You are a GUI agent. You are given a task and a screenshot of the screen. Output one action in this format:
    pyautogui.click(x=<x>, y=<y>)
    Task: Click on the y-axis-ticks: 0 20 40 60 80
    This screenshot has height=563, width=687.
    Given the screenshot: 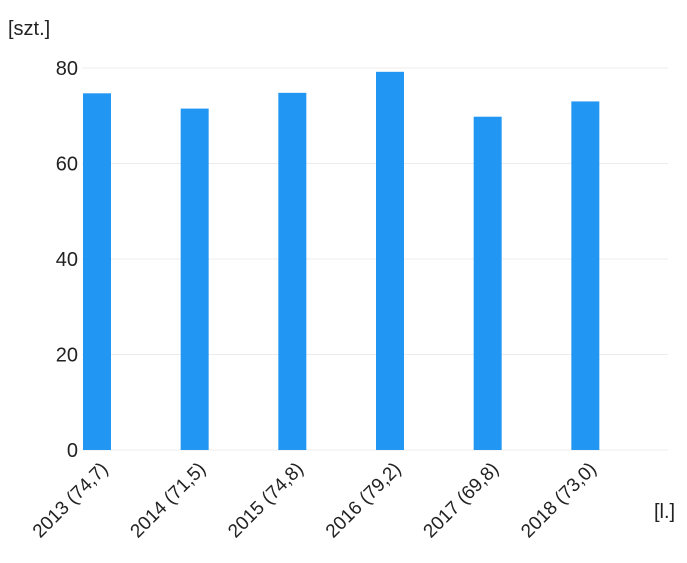 What is the action you would take?
    pyautogui.click(x=67, y=260)
    